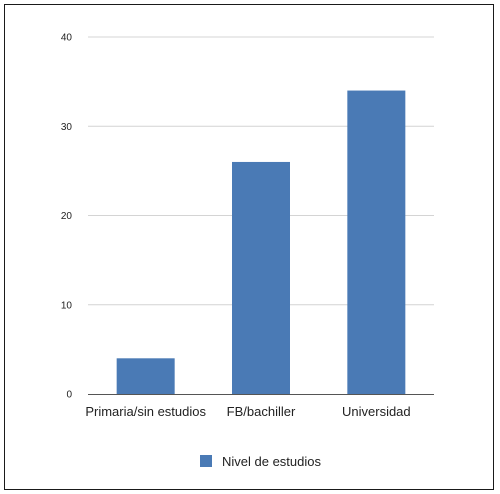 This screenshot has width=500, height=494. Describe the element at coordinates (271, 461) in the screenshot. I see `legend-label: Nivel de estudios` at that location.